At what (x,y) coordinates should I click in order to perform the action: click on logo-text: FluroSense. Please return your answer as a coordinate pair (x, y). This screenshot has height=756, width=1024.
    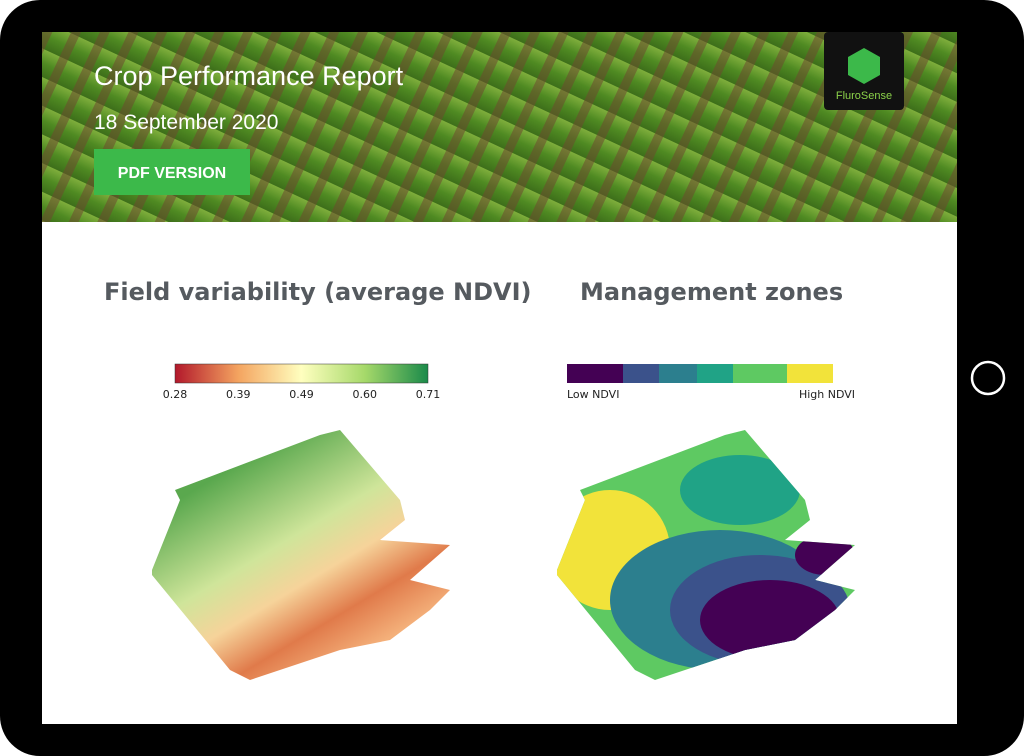
    Looking at the image, I should click on (864, 96).